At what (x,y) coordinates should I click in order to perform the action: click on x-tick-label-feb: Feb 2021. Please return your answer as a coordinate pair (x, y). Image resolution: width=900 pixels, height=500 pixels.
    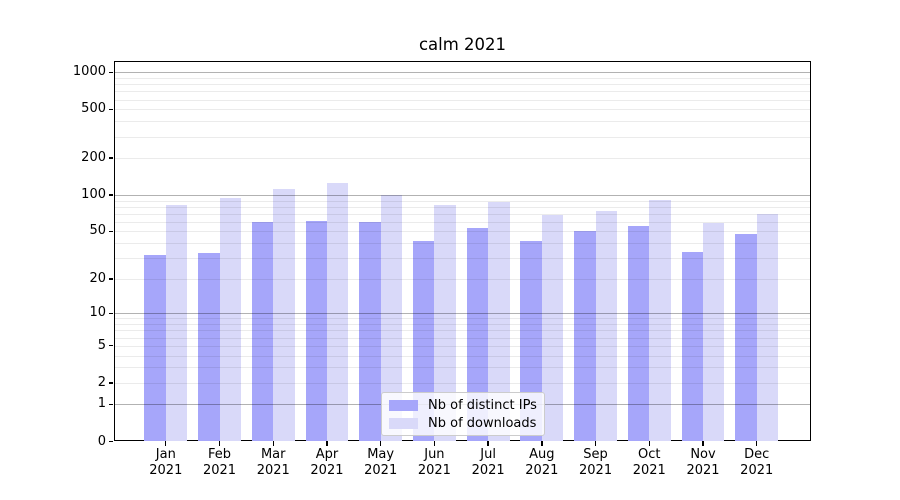
    Looking at the image, I should click on (219, 462).